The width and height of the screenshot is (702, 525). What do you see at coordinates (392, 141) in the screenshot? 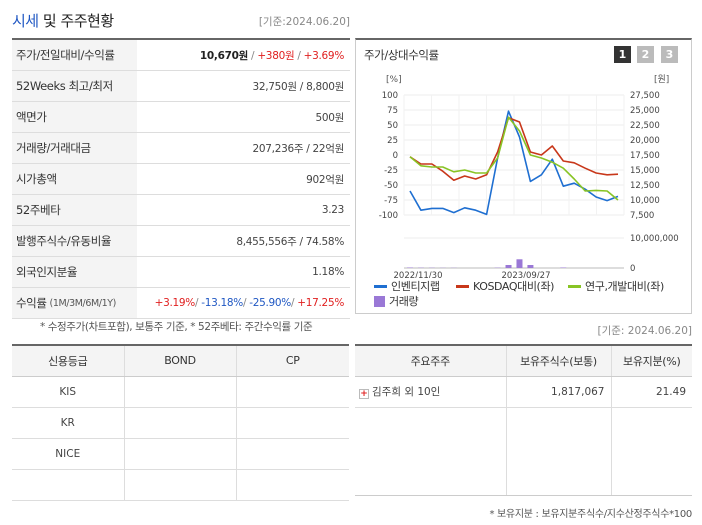
I see `left-tick-label: 25` at bounding box center [392, 141].